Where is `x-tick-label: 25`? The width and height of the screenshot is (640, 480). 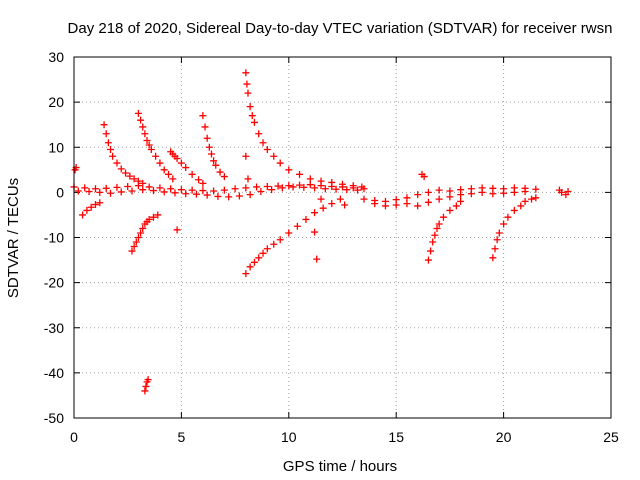
x-tick-label: 25 is located at coordinates (611, 437).